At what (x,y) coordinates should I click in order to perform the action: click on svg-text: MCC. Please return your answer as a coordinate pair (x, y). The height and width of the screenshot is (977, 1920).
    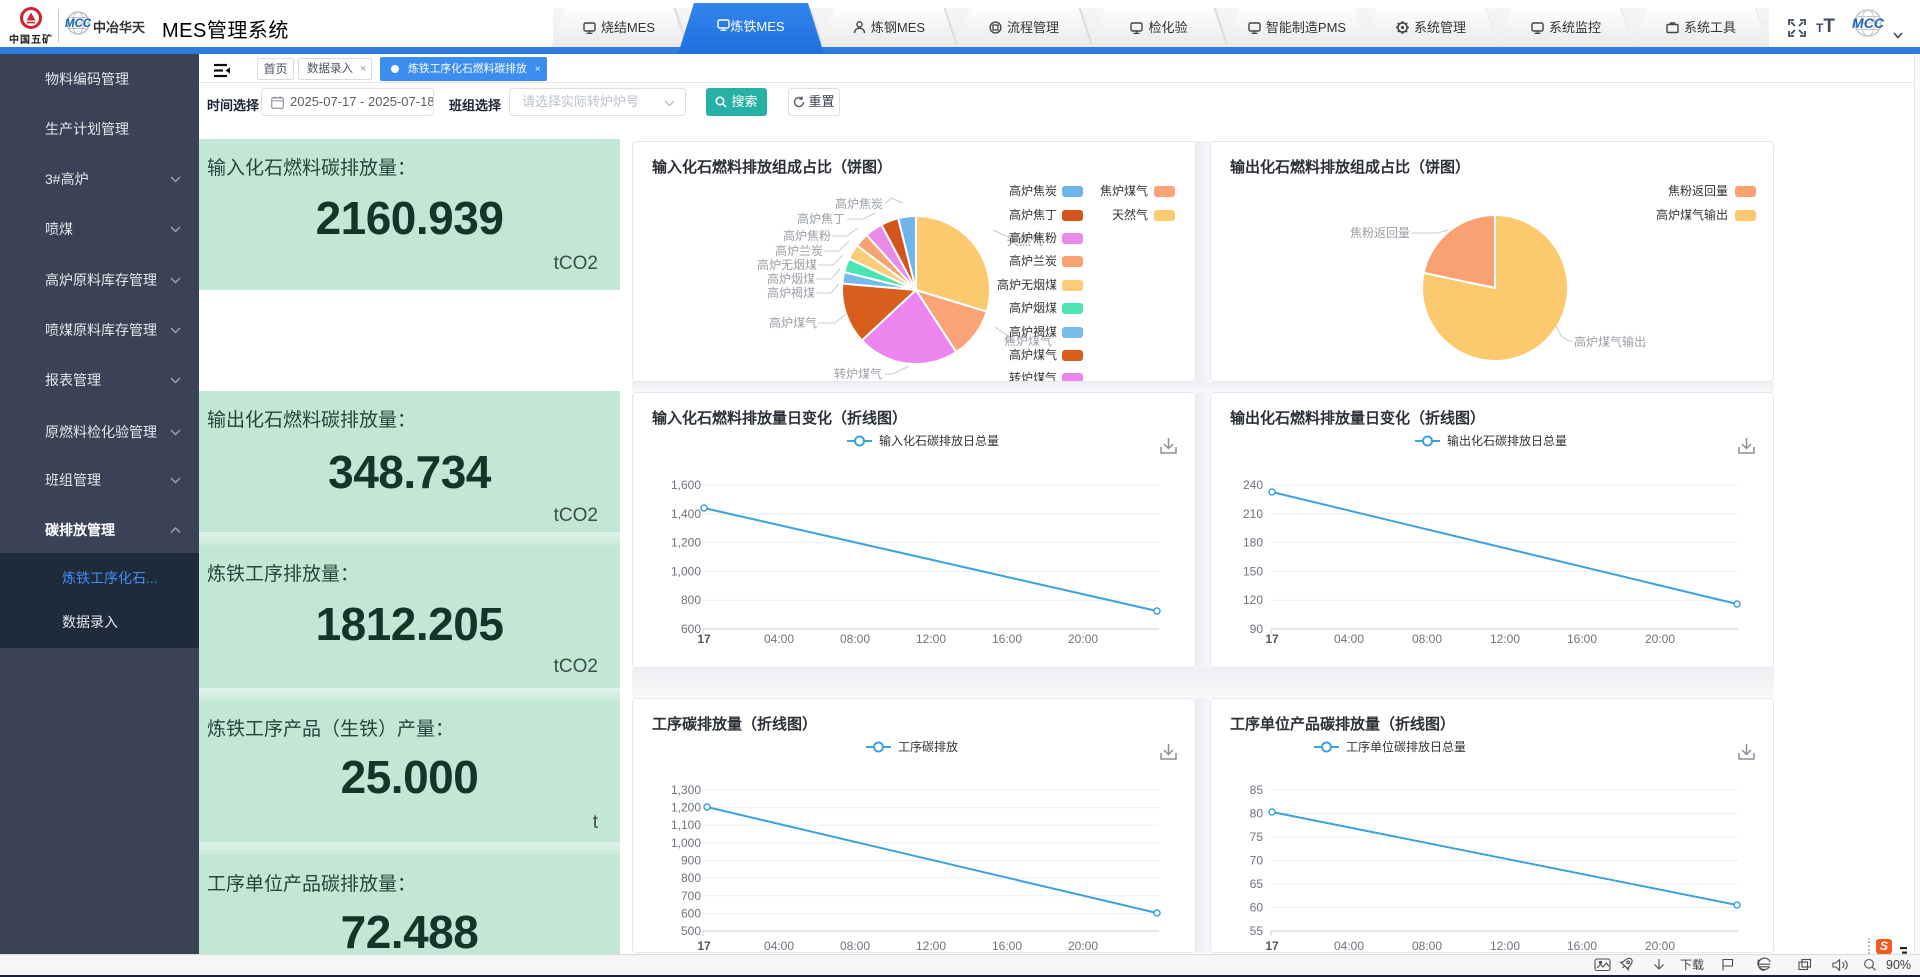
    Looking at the image, I should click on (1868, 23).